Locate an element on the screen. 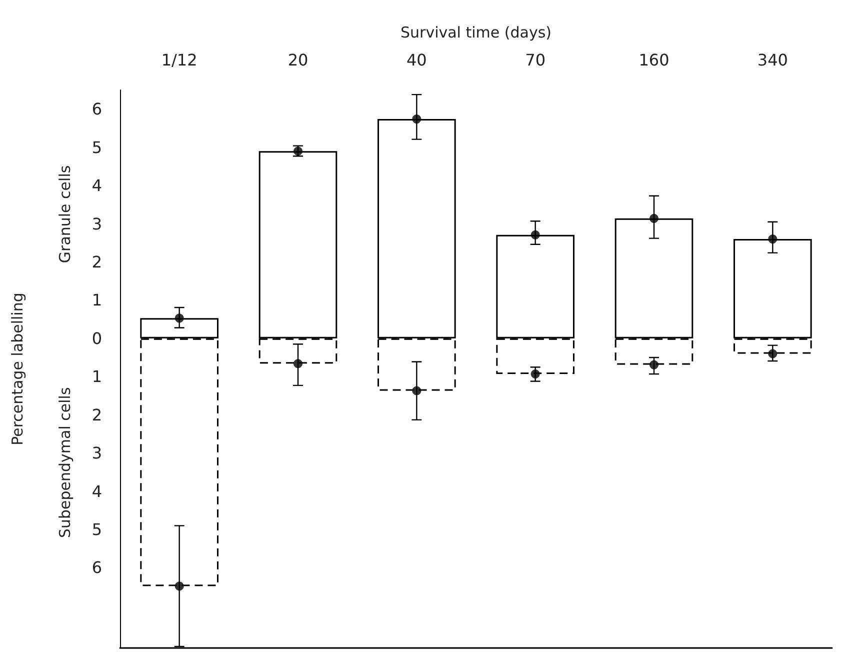  x-tick-label: 70 is located at coordinates (535, 60).